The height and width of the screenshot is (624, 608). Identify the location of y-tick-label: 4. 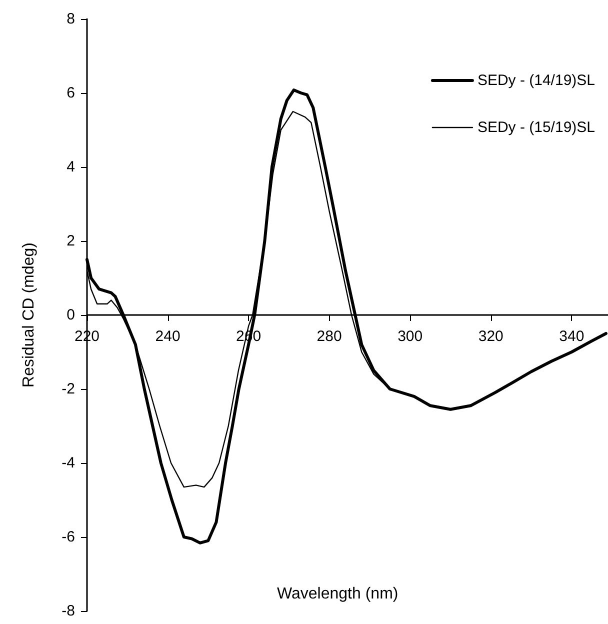
(70, 167).